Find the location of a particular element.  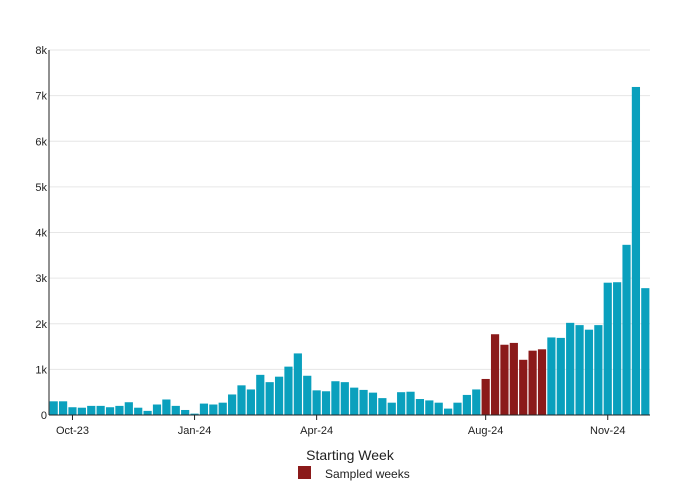

y-axis-tick-labels: 0 1k 2k 3k 4k 5k 6k 7k 8k is located at coordinates (41, 233).